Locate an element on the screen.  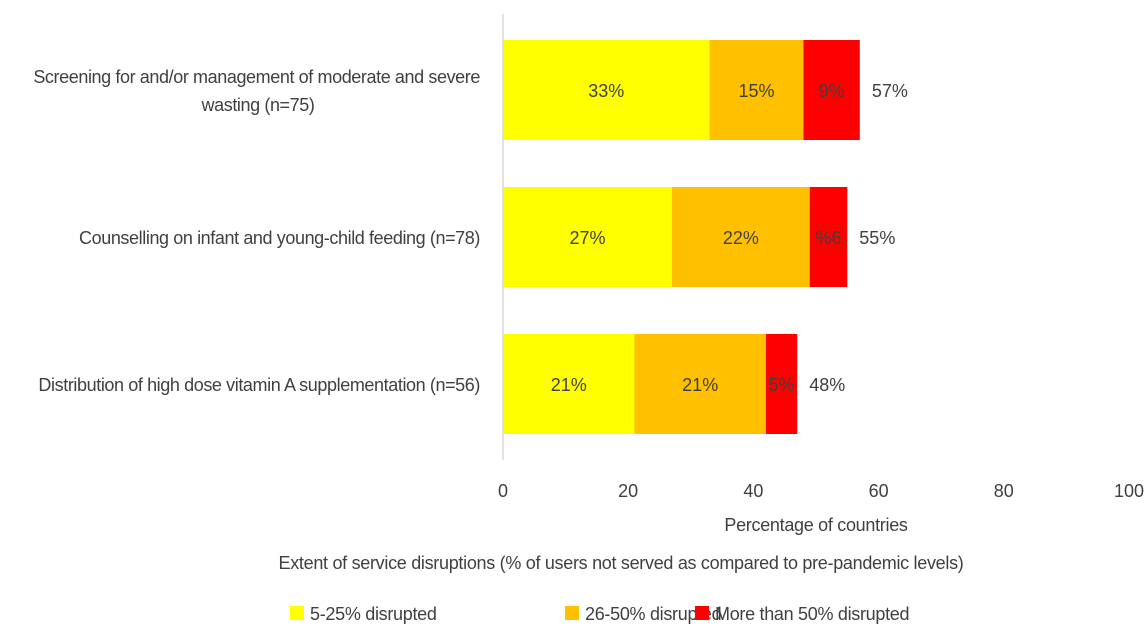
bar-value-label: 5% is located at coordinates (782, 385).